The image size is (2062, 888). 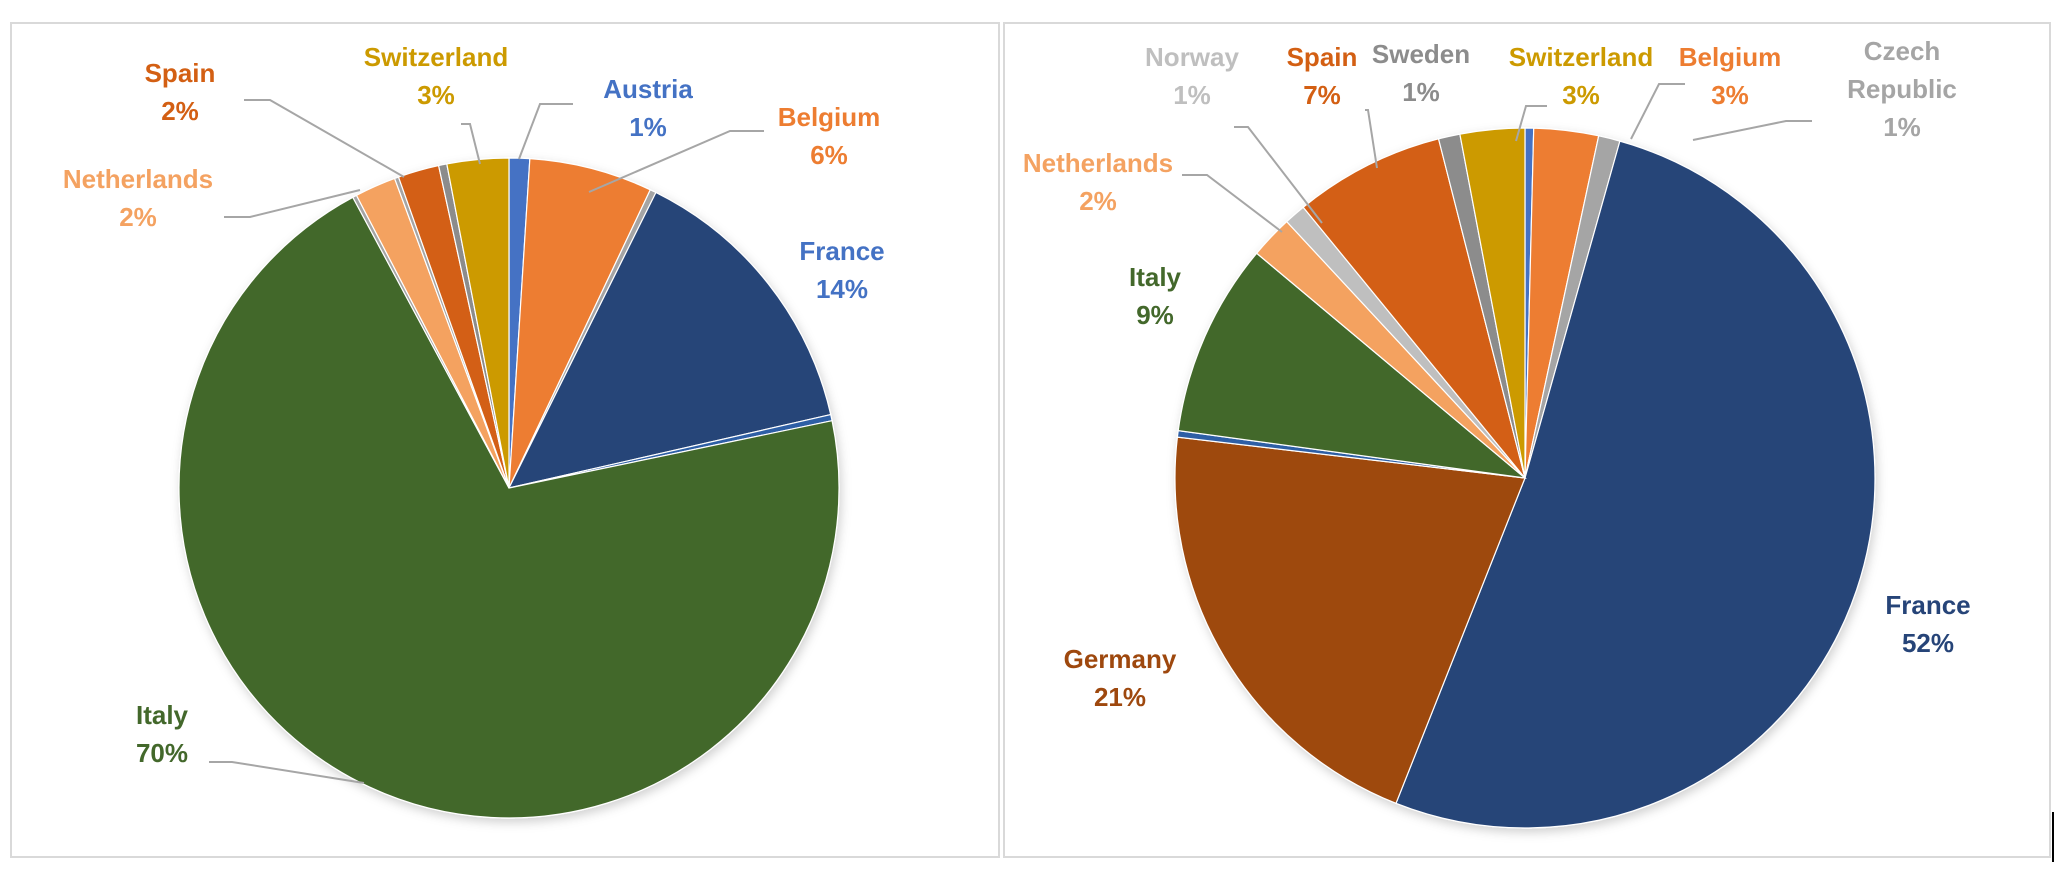 I want to click on data-label-belgium: Belgium 3%, so click(x=1730, y=76).